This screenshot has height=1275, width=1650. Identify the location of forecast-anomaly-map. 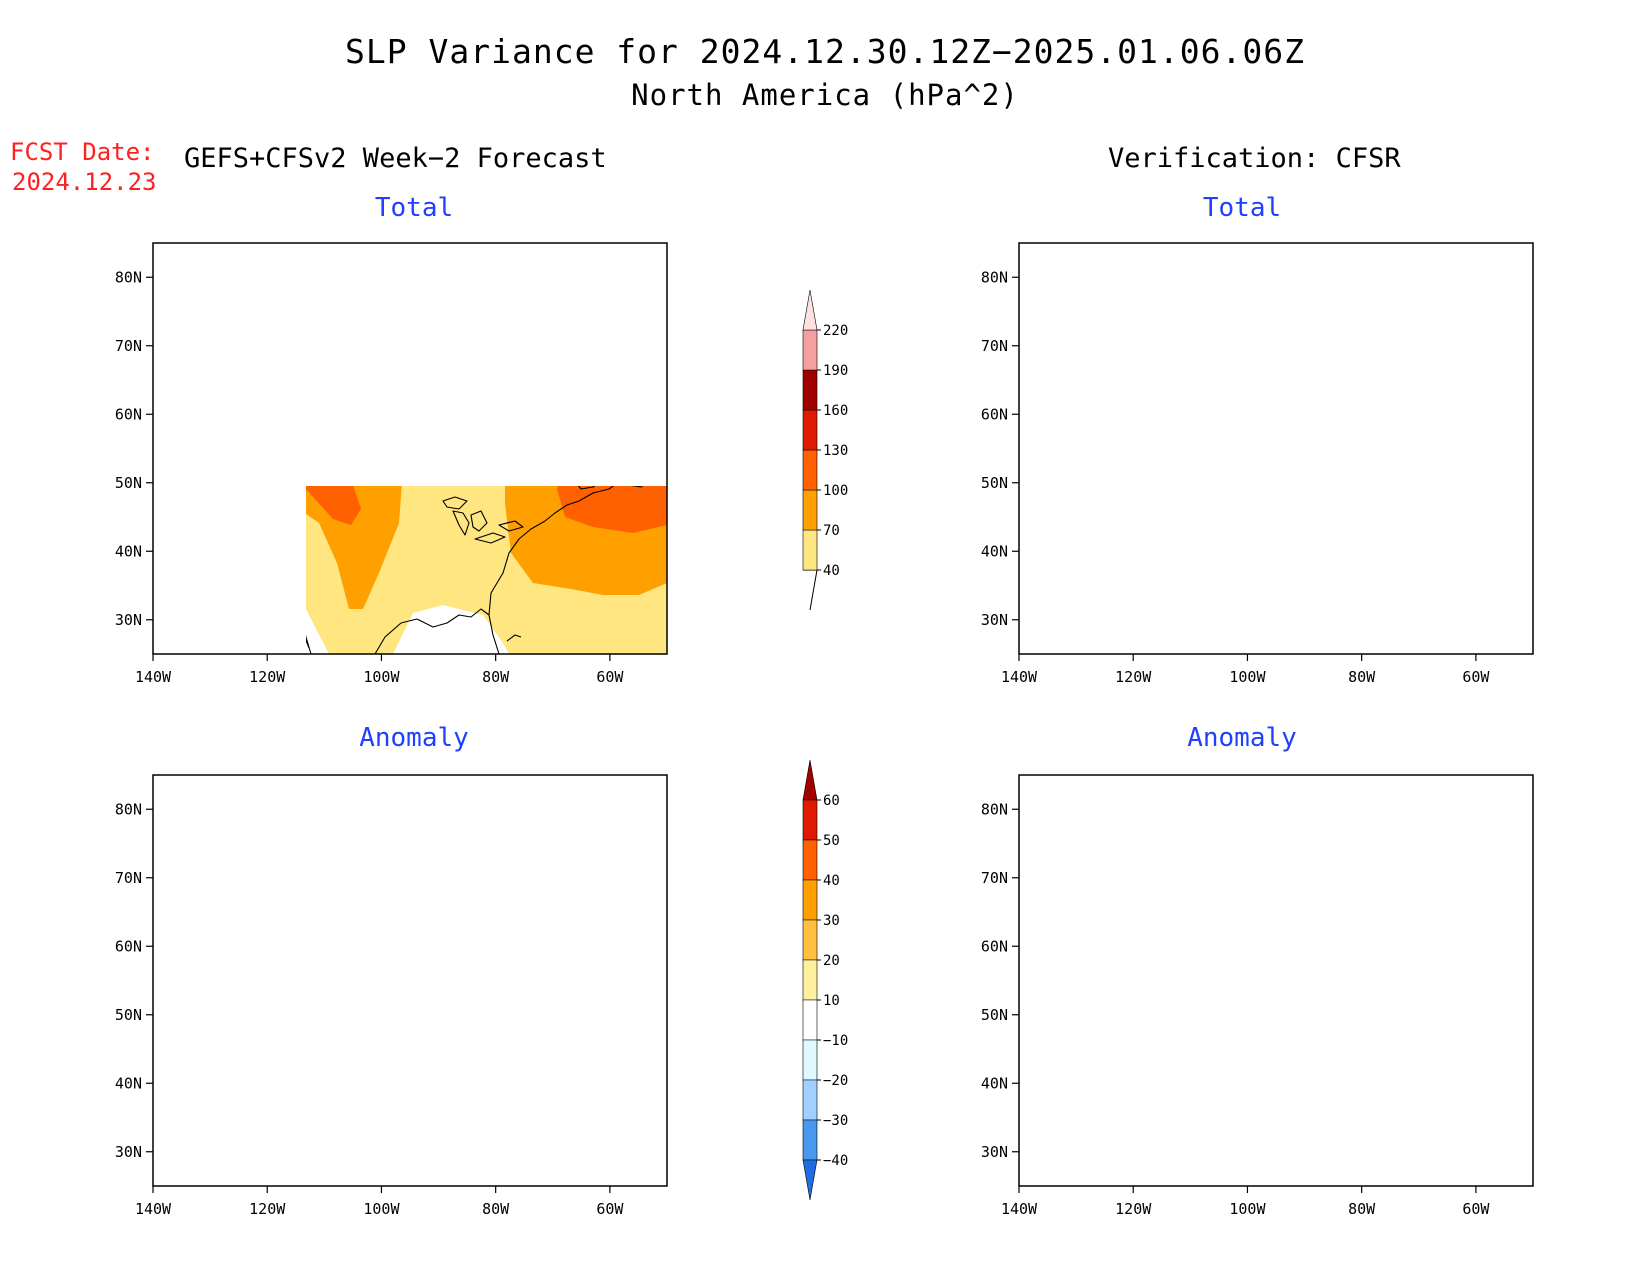
(410, 980).